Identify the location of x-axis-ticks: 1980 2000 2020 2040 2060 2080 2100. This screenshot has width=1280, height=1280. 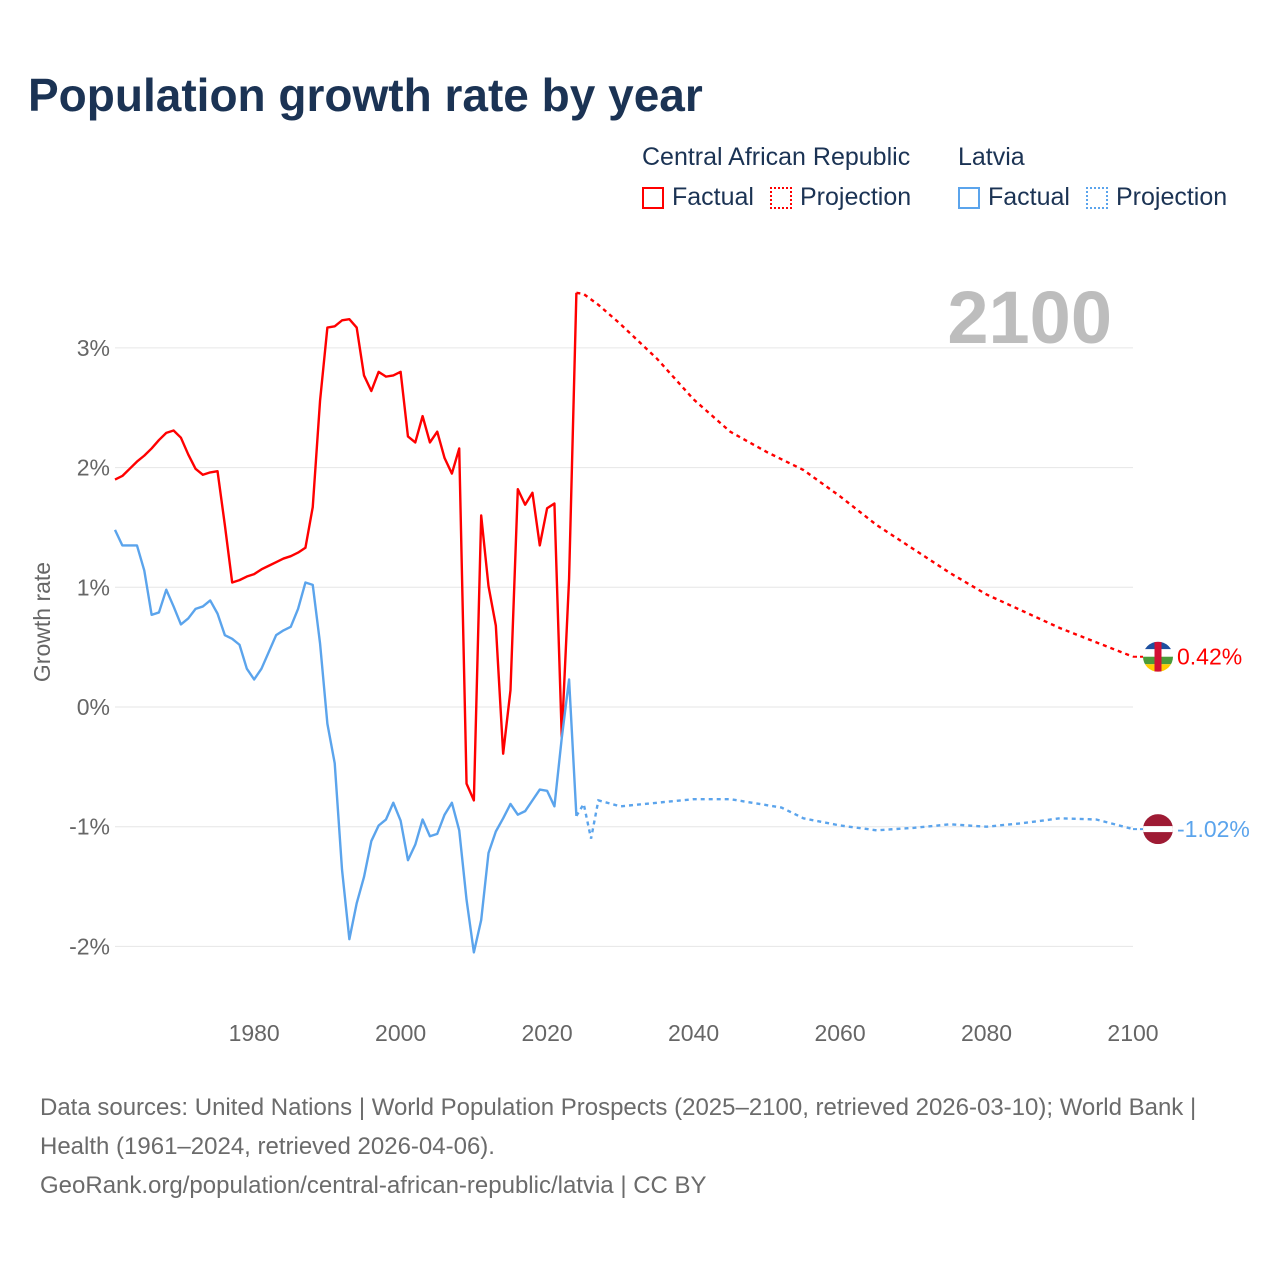
(694, 1033).